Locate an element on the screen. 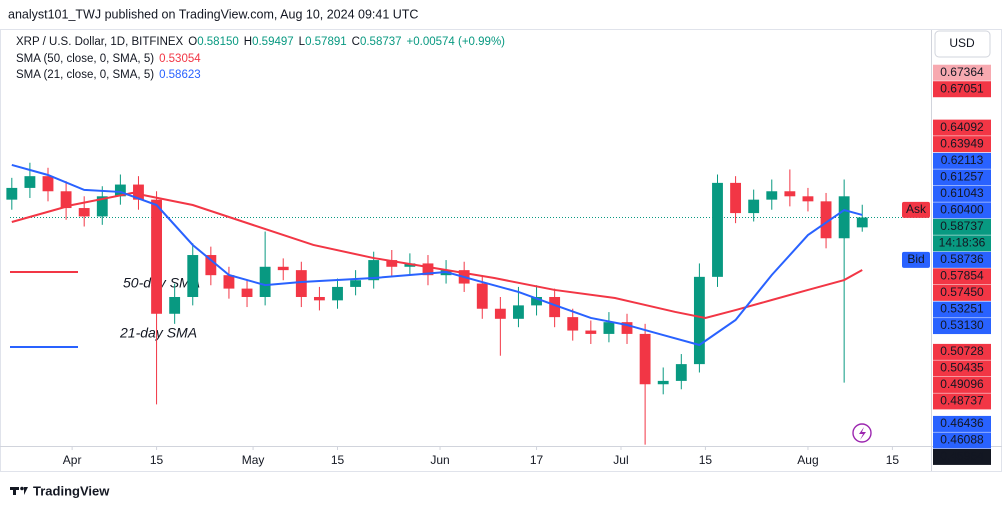 Image resolution: width=1003 pixels, height=509 pixels. ask-tag is located at coordinates (916, 209).